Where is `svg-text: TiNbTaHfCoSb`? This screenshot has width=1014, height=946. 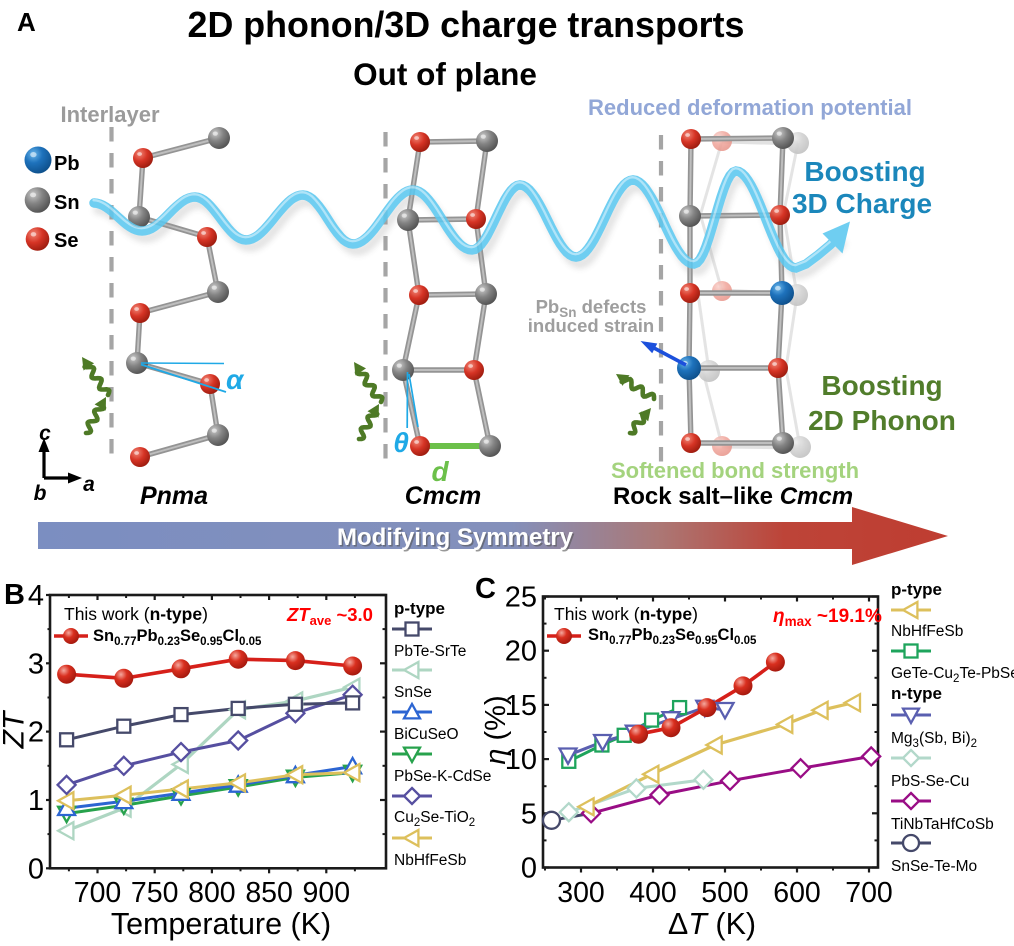 svg-text: TiNbTaHfCoSb is located at coordinates (942, 824).